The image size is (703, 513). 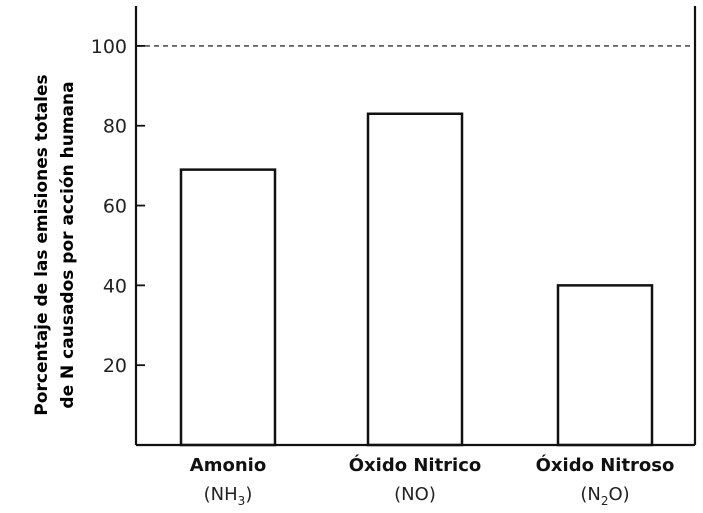 What do you see at coordinates (604, 496) in the screenshot?
I see `x-category-formula-3: (N2O)` at bounding box center [604, 496].